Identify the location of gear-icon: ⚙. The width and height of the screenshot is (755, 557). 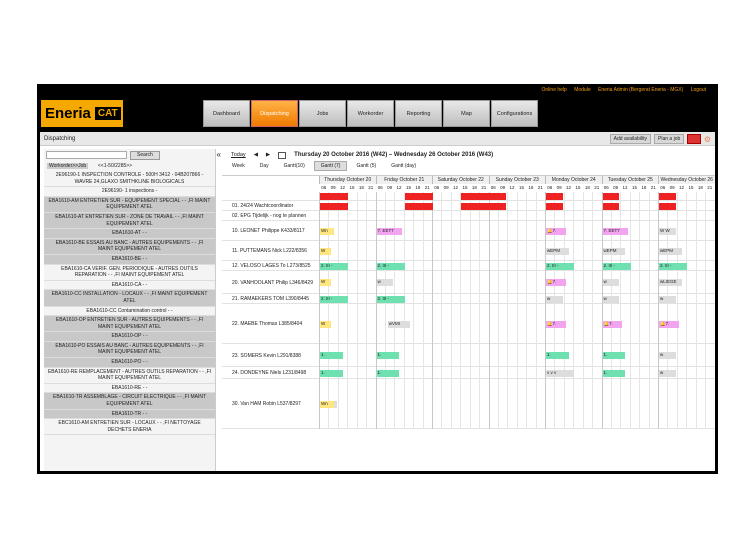
(707, 139).